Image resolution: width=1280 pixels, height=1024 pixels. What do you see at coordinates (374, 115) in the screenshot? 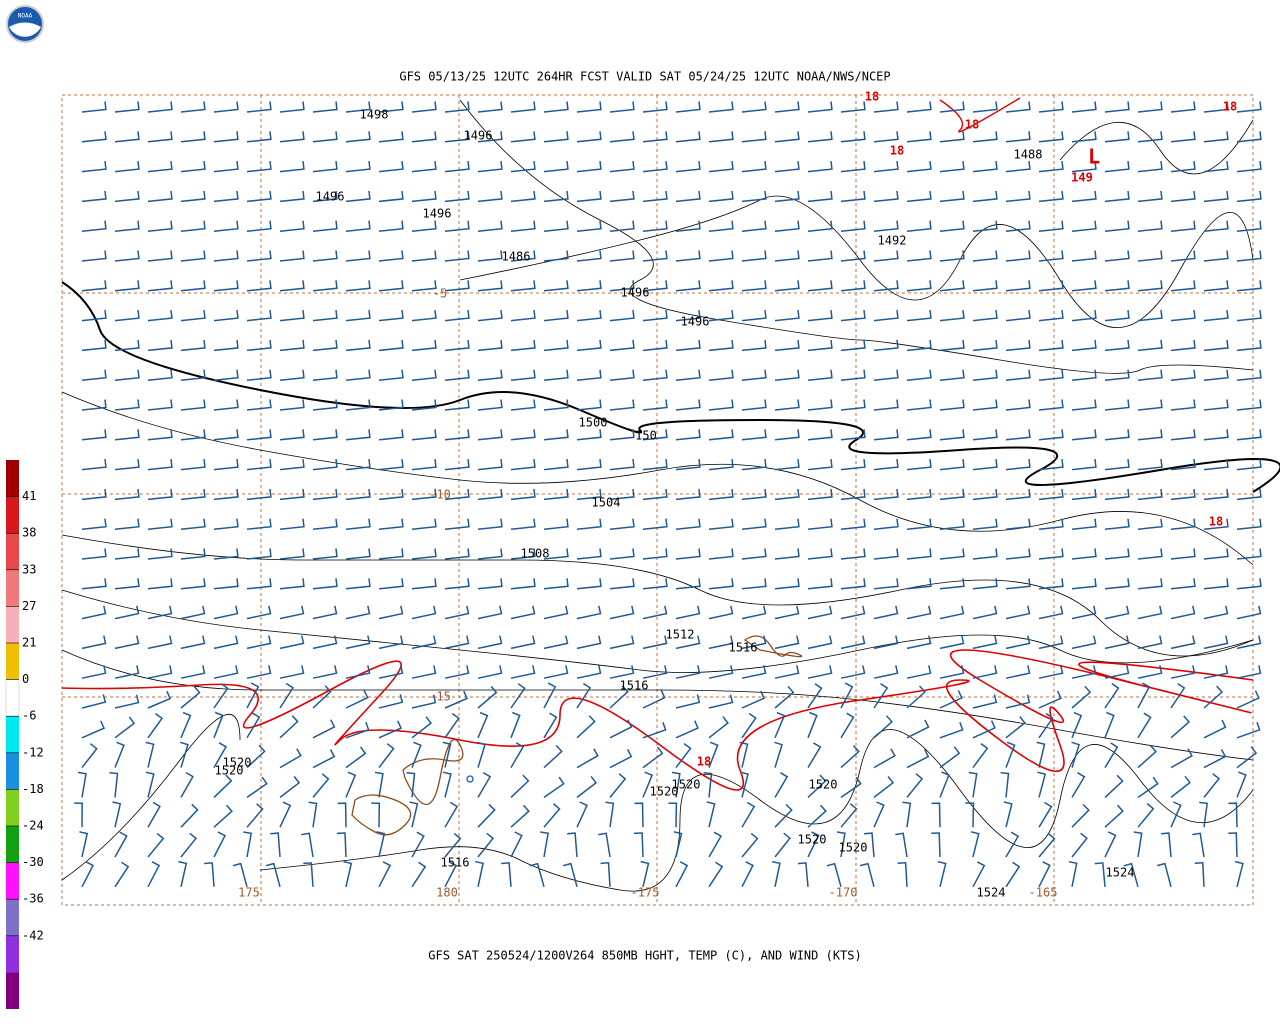
I see `height-label: 1498` at bounding box center [374, 115].